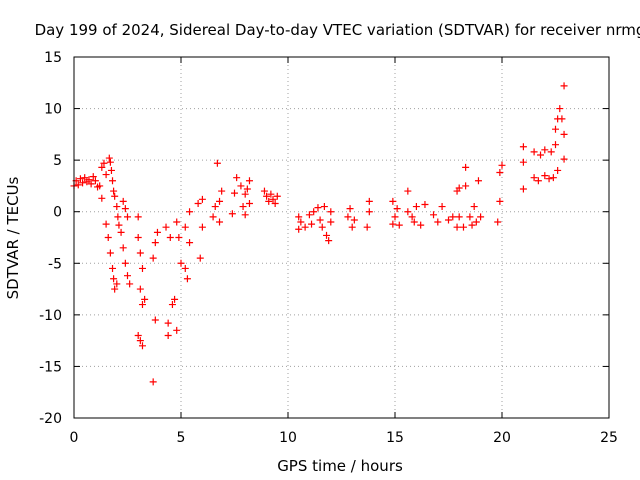 This screenshot has height=480, width=640. I want to click on x-axis-label: GPS time / hours, so click(340, 466).